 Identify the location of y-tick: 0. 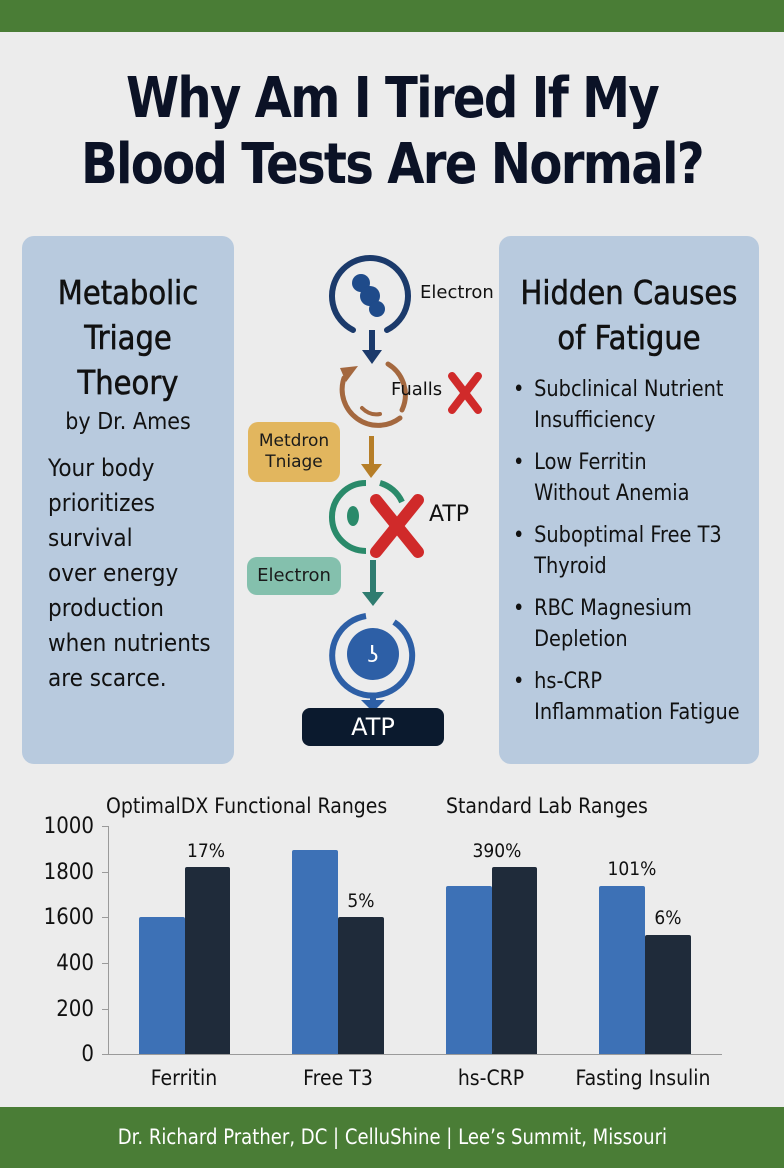
(87, 1054).